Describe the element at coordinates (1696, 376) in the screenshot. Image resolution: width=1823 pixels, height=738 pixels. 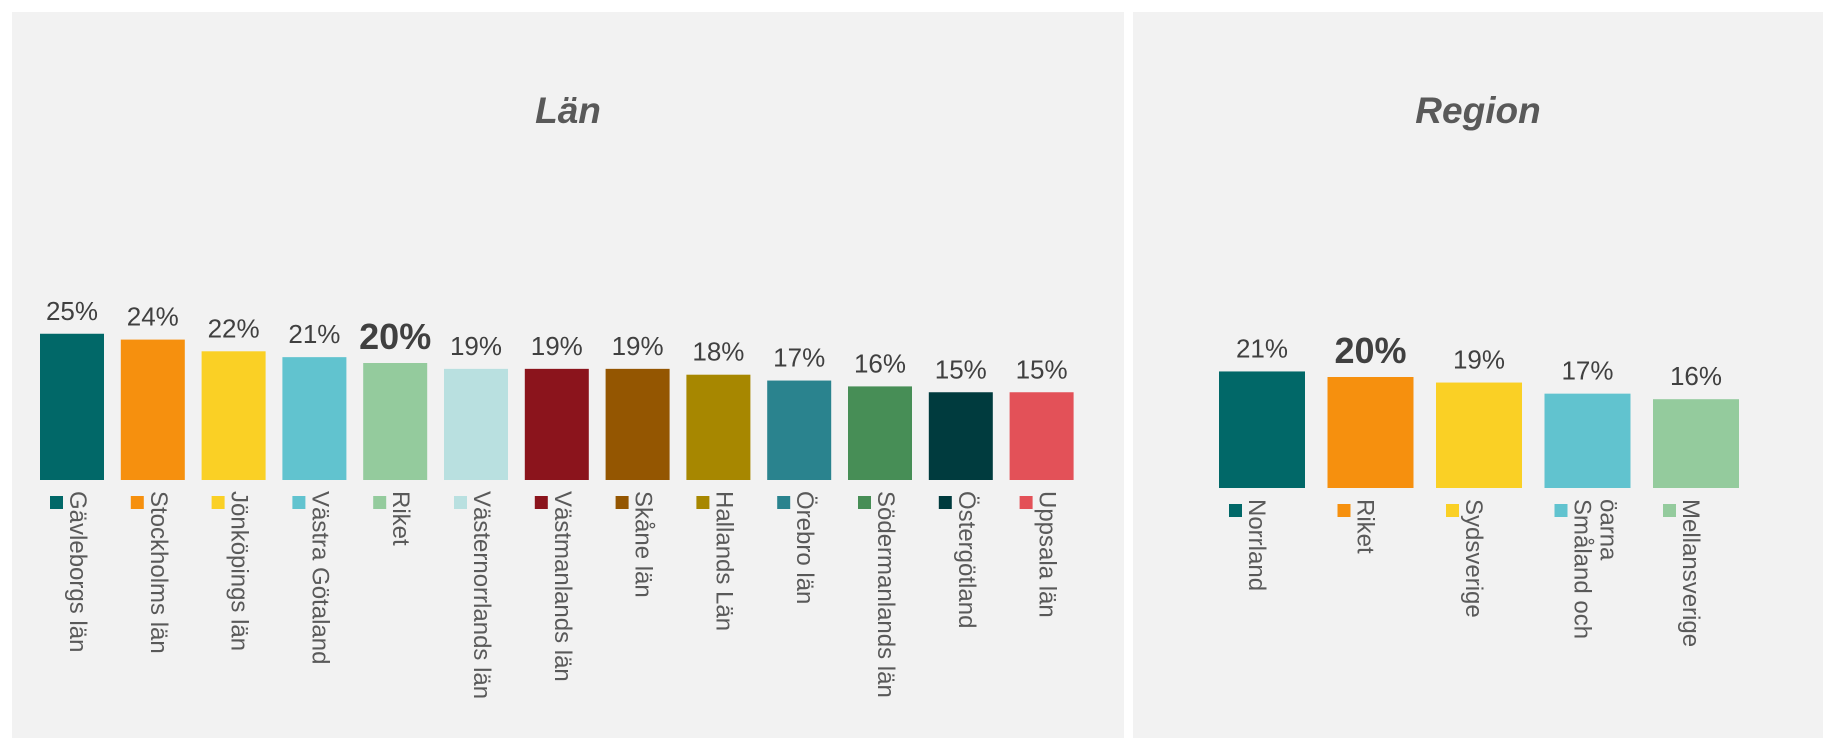
I see `value-label-mellansverige: 16%` at that location.